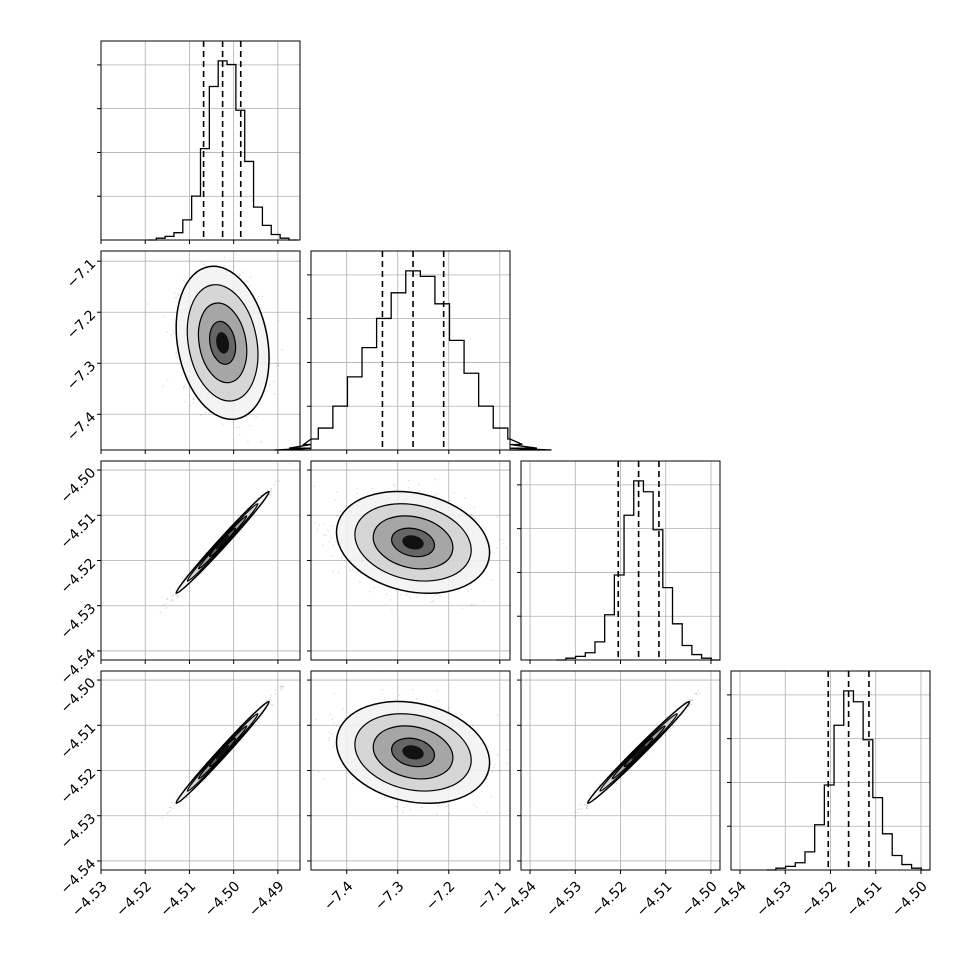 The image size is (970, 970). What do you see at coordinates (214, 358) in the screenshot?
I see `panel-content` at bounding box center [214, 358].